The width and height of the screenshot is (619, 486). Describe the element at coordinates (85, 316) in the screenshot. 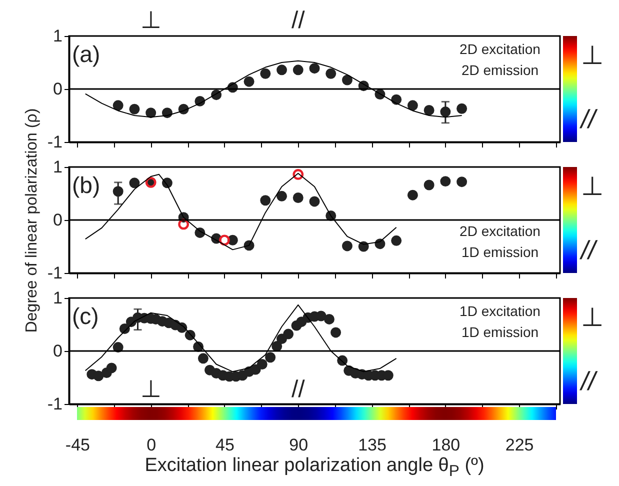

I see `annotation: (c)` at that location.